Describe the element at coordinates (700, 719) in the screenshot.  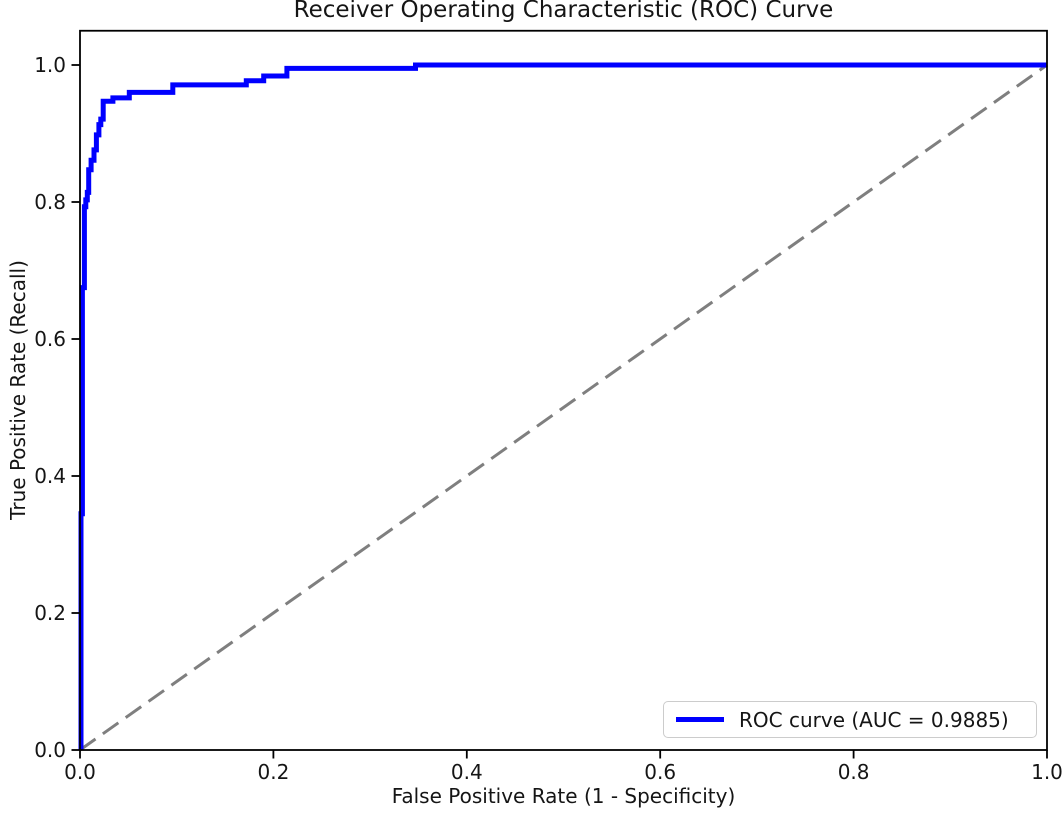
I see `legend-line-sample` at that location.